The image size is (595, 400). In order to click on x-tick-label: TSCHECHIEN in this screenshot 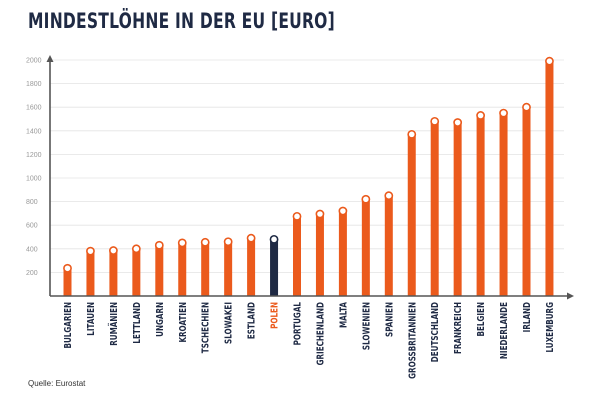, I will do `click(206, 327)`.